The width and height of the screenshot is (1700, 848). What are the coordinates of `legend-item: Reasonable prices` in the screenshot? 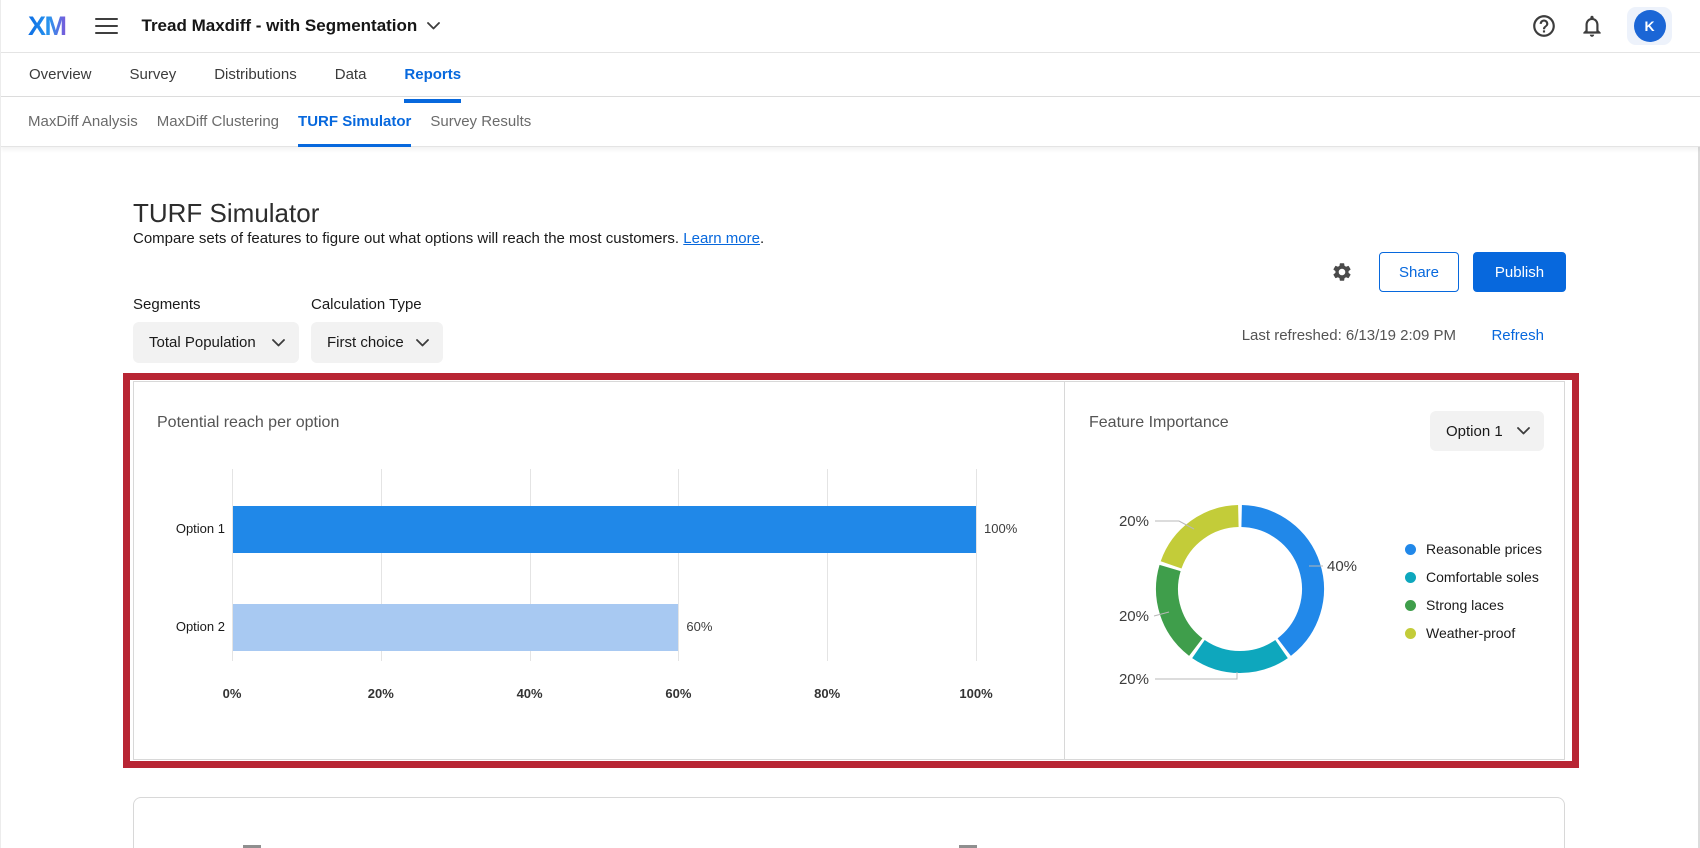 It's located at (1473, 549).